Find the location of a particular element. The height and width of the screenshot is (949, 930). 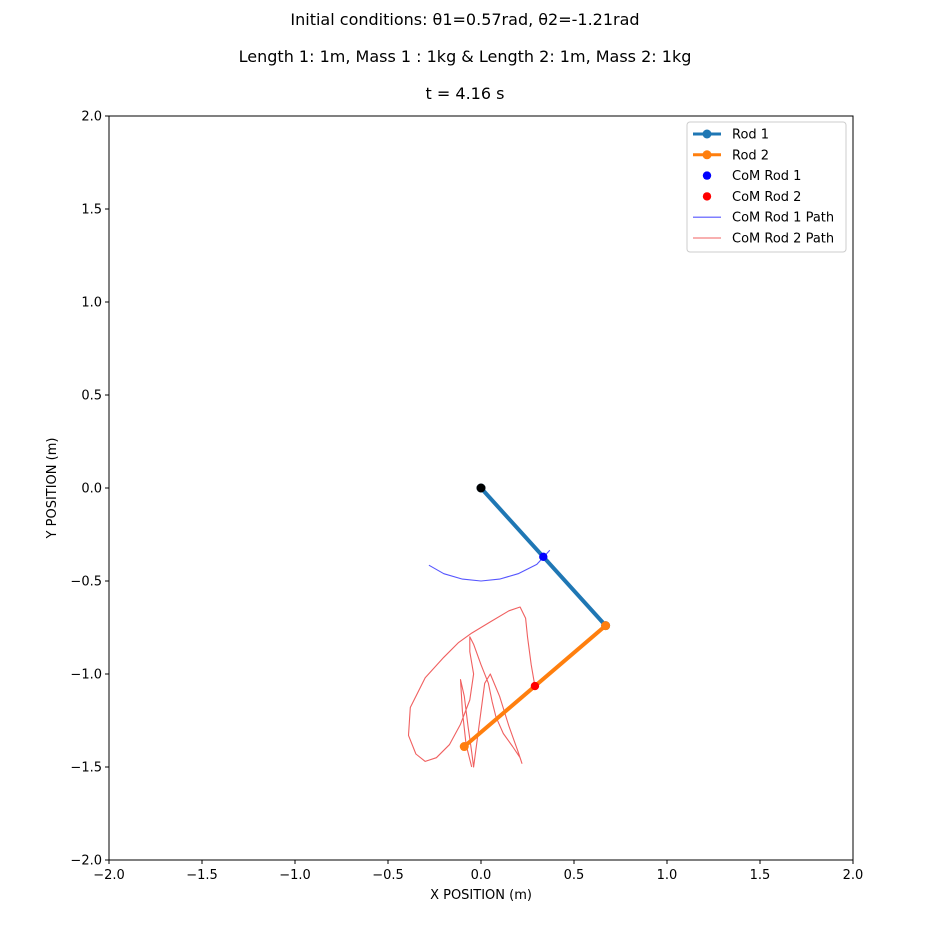

x-tick-label: 1.0 is located at coordinates (667, 875).